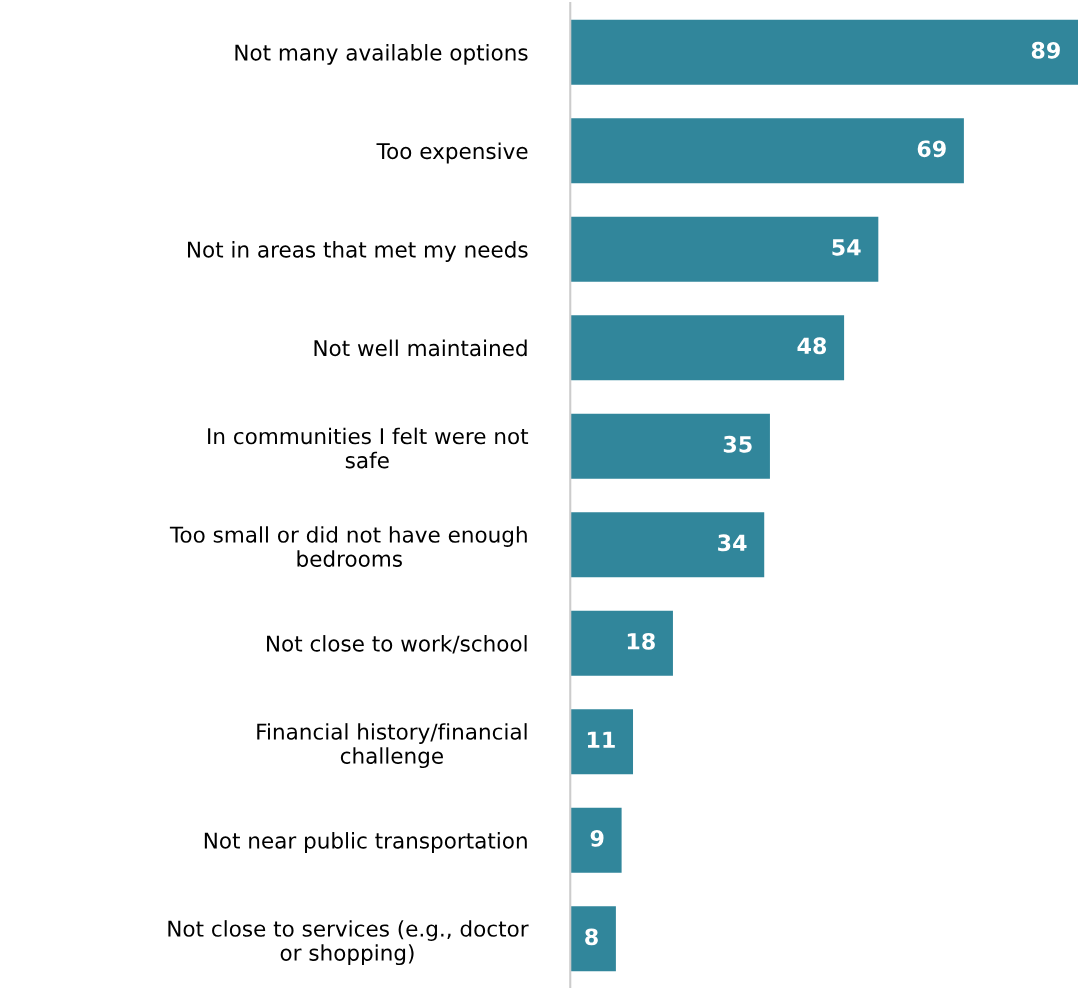 Image resolution: width=1078 pixels, height=988 pixels. I want to click on y-tick-label: Not near public transportation, so click(365, 842).